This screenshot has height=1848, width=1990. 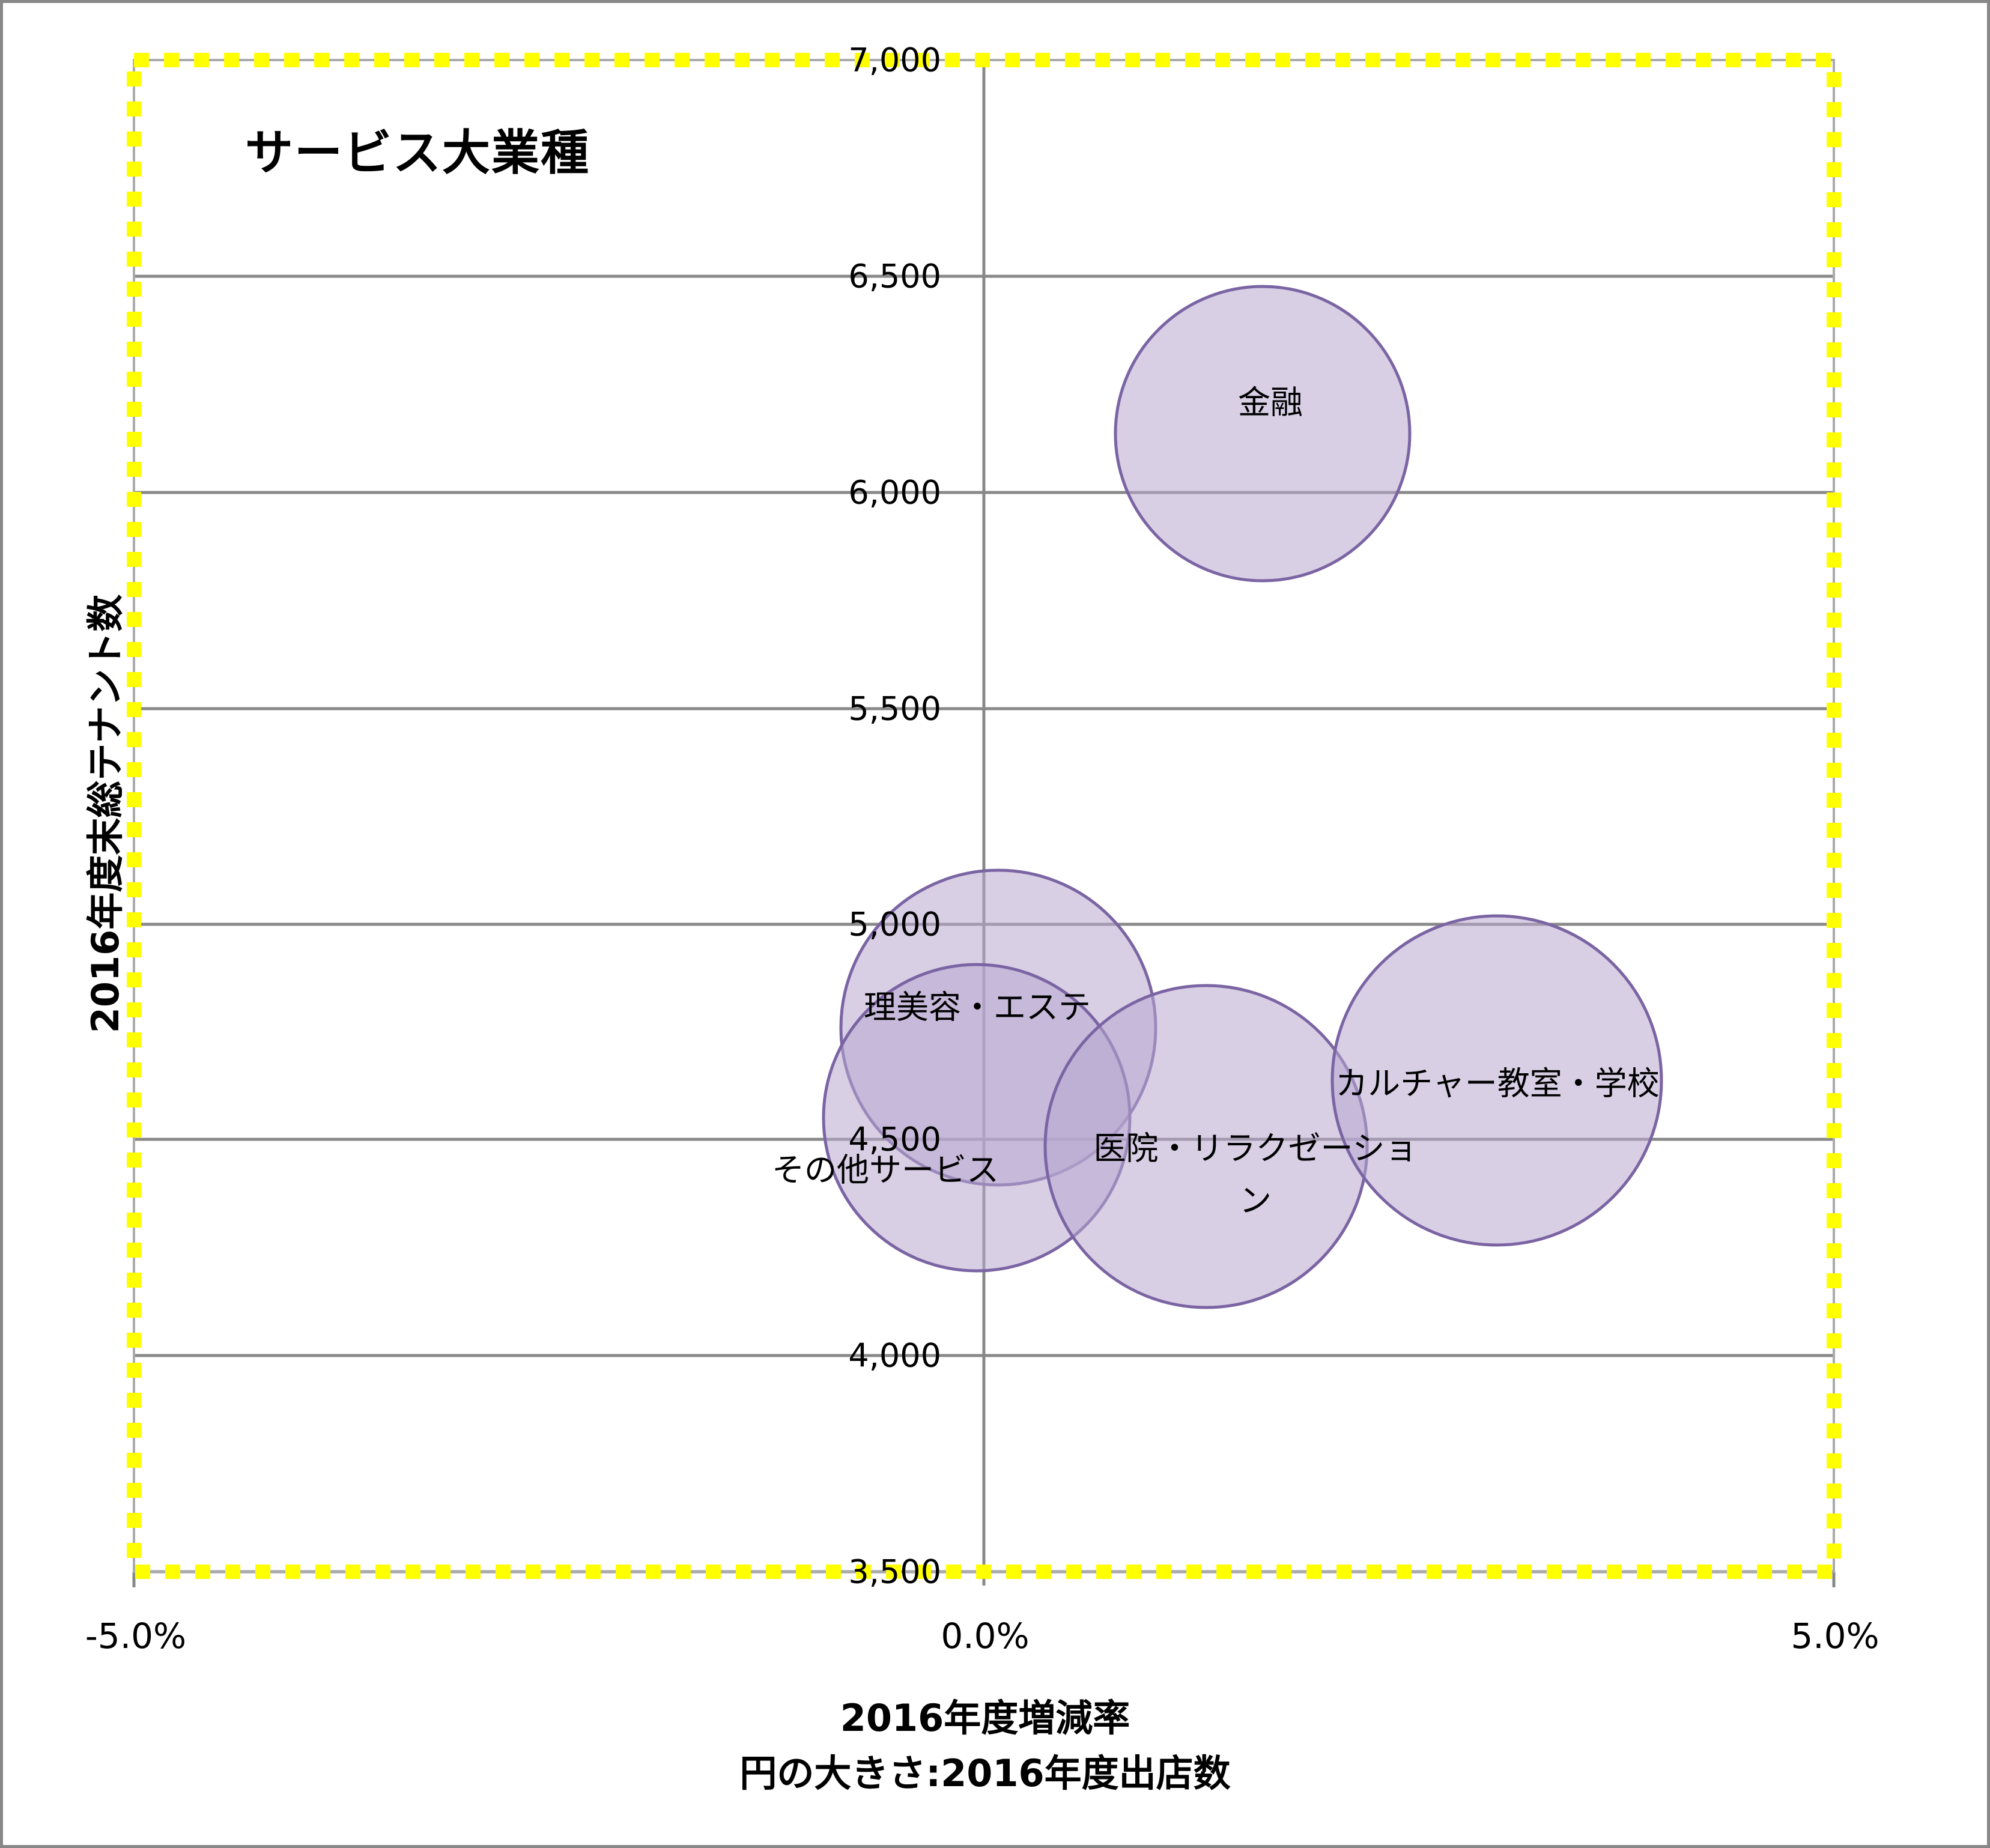 What do you see at coordinates (1263, 434) in the screenshot?
I see `bubble-kinyu` at bounding box center [1263, 434].